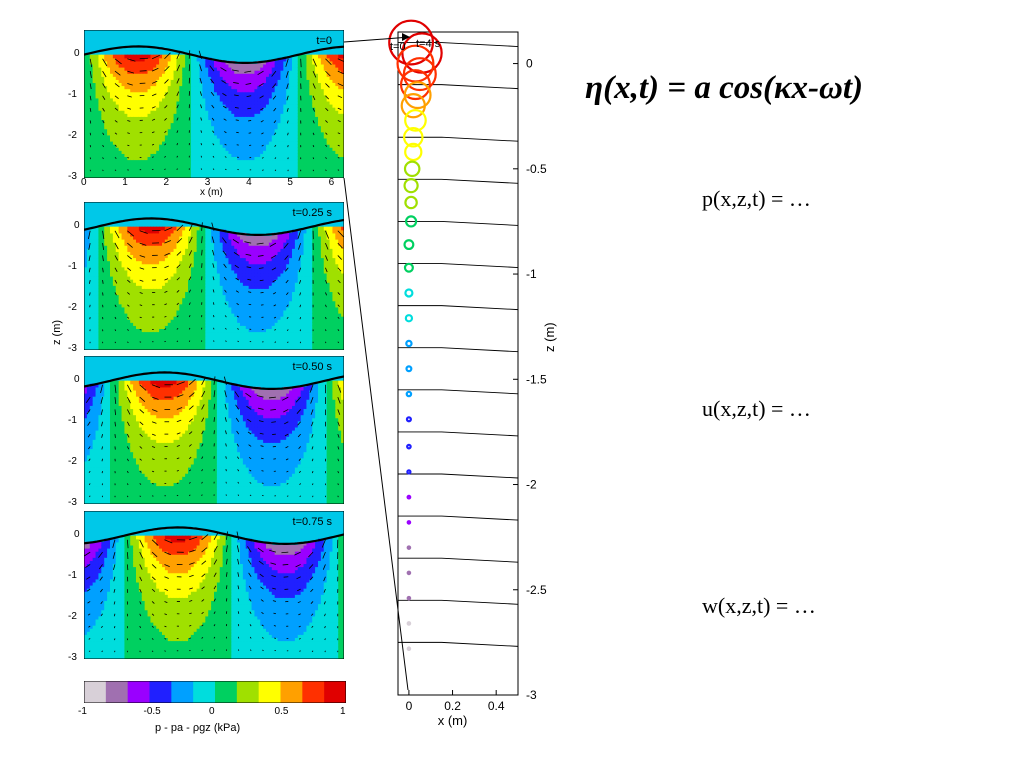 The height and width of the screenshot is (768, 1024). Describe the element at coordinates (152, 711) in the screenshot. I see `colorbar-tick-label: -0.5` at that location.